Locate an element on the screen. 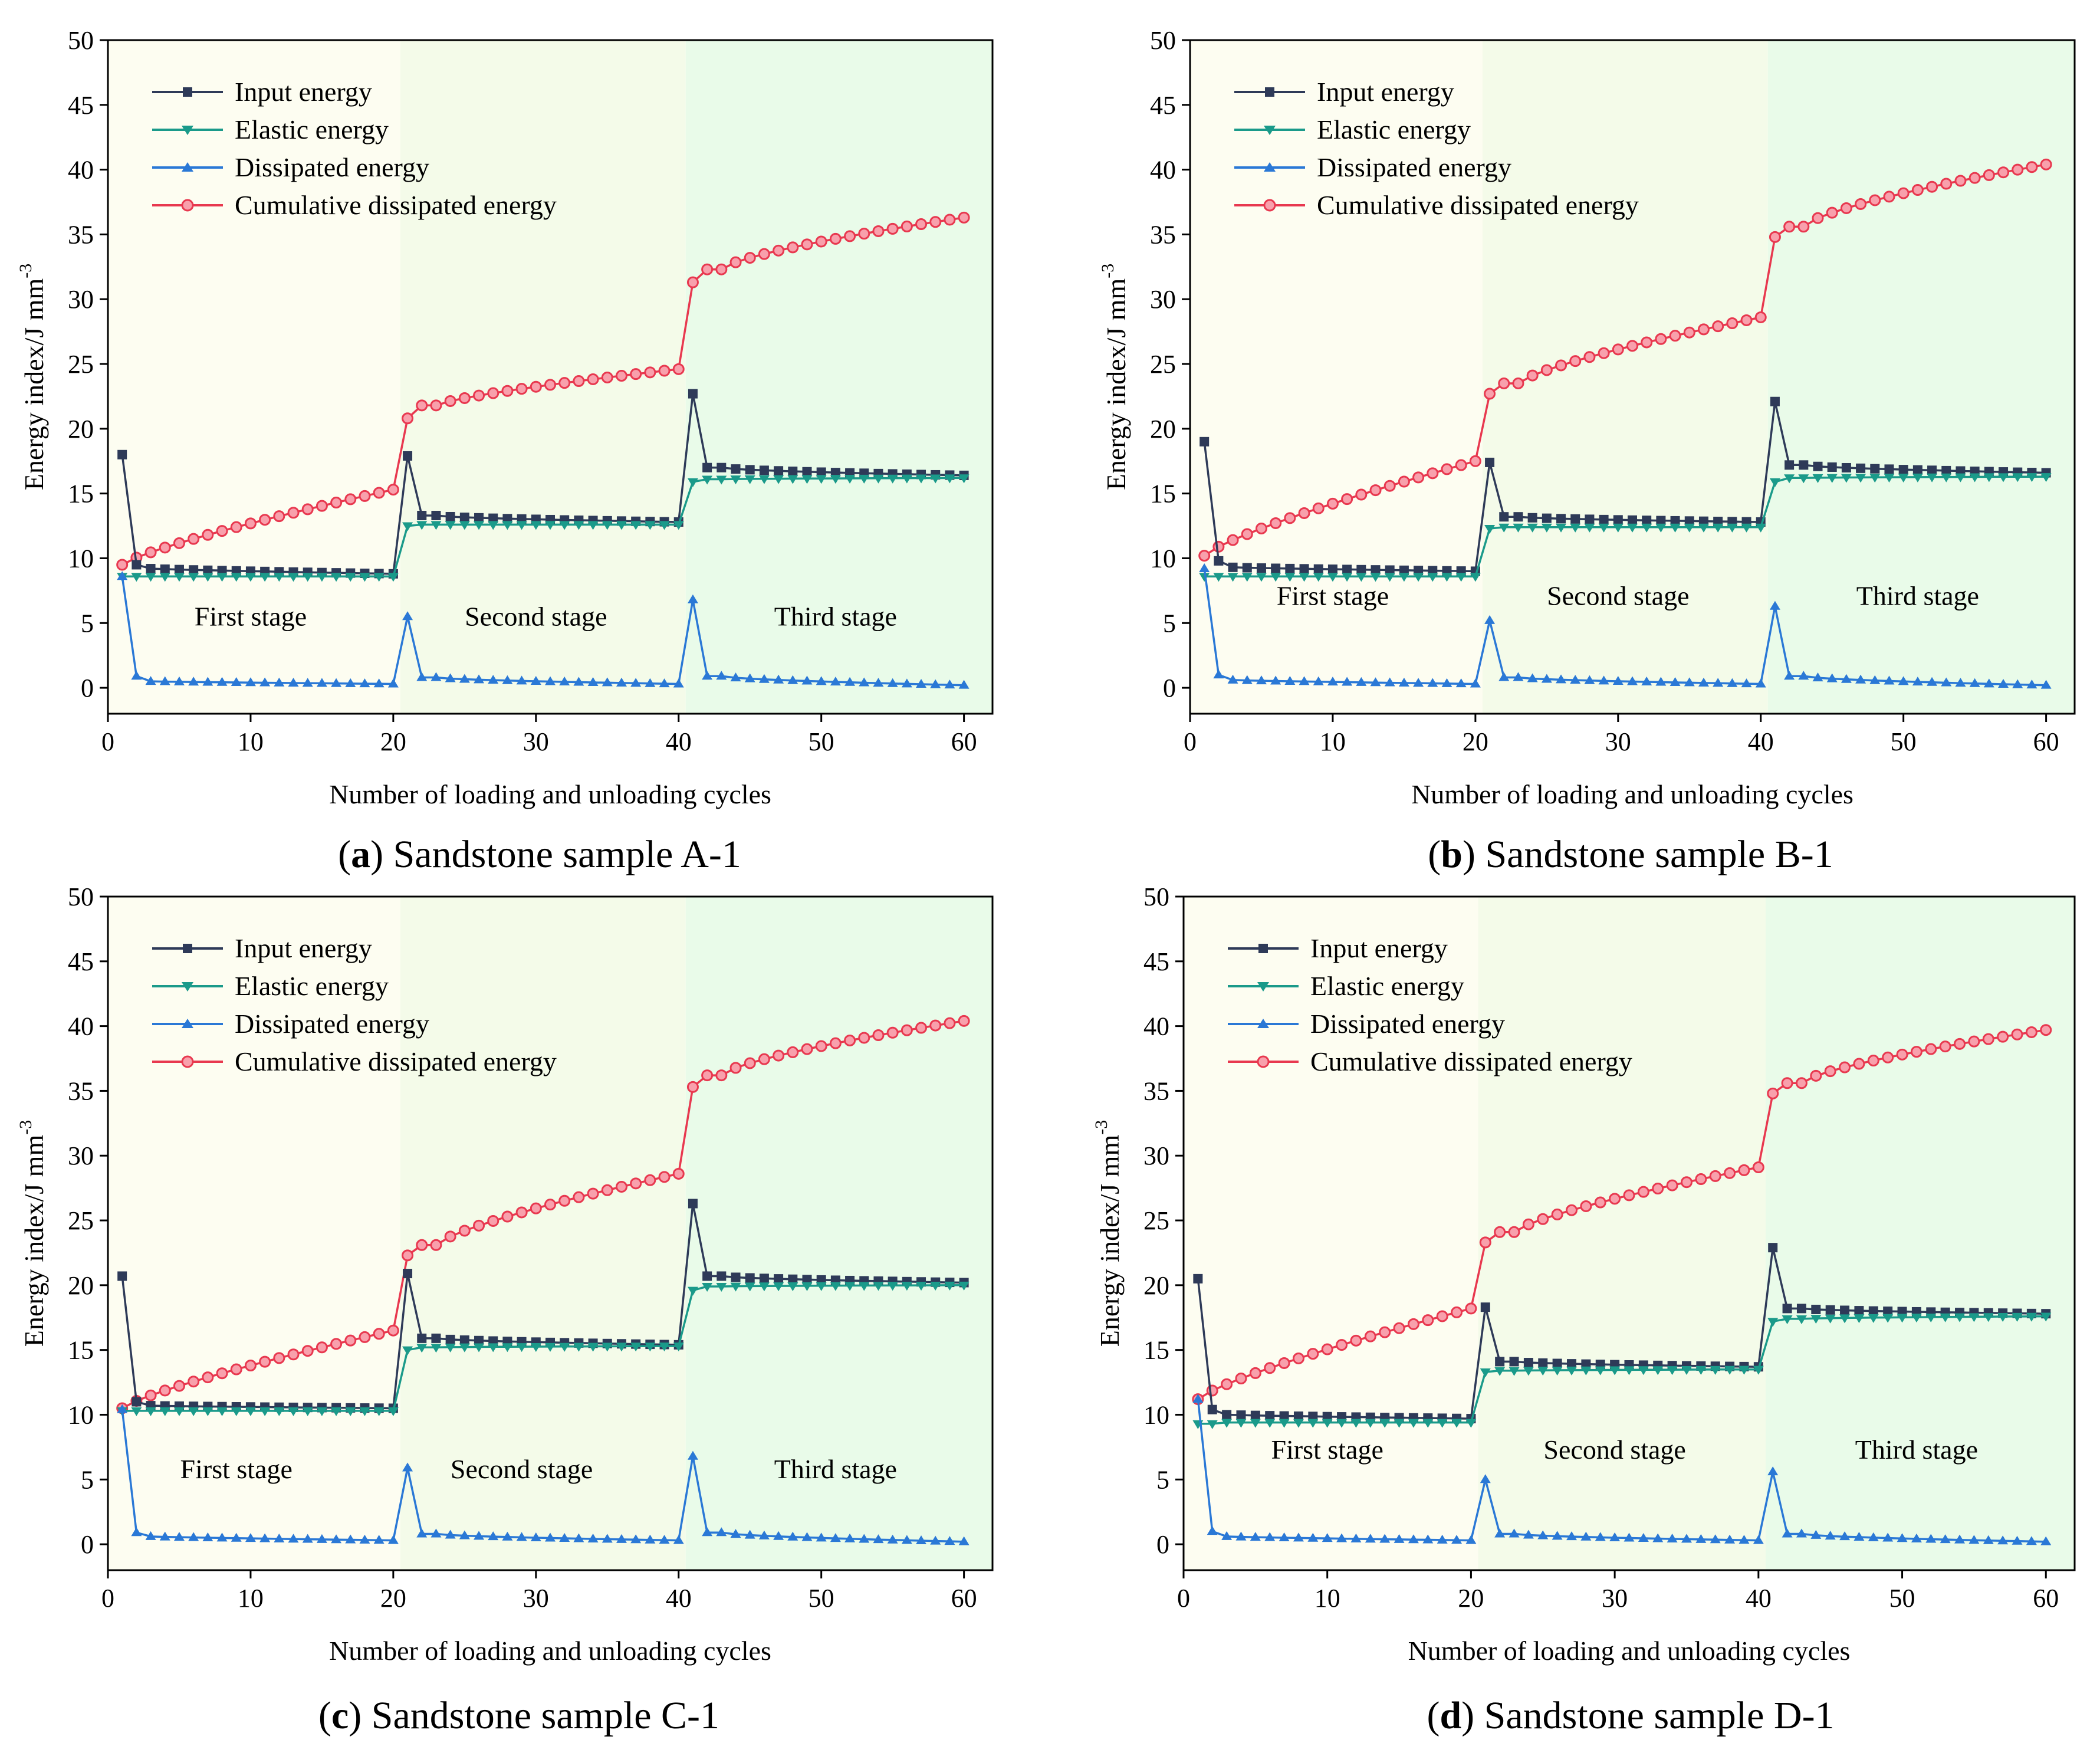 This screenshot has height=1743, width=2100. x-tick-label: 20 is located at coordinates (393, 1598).